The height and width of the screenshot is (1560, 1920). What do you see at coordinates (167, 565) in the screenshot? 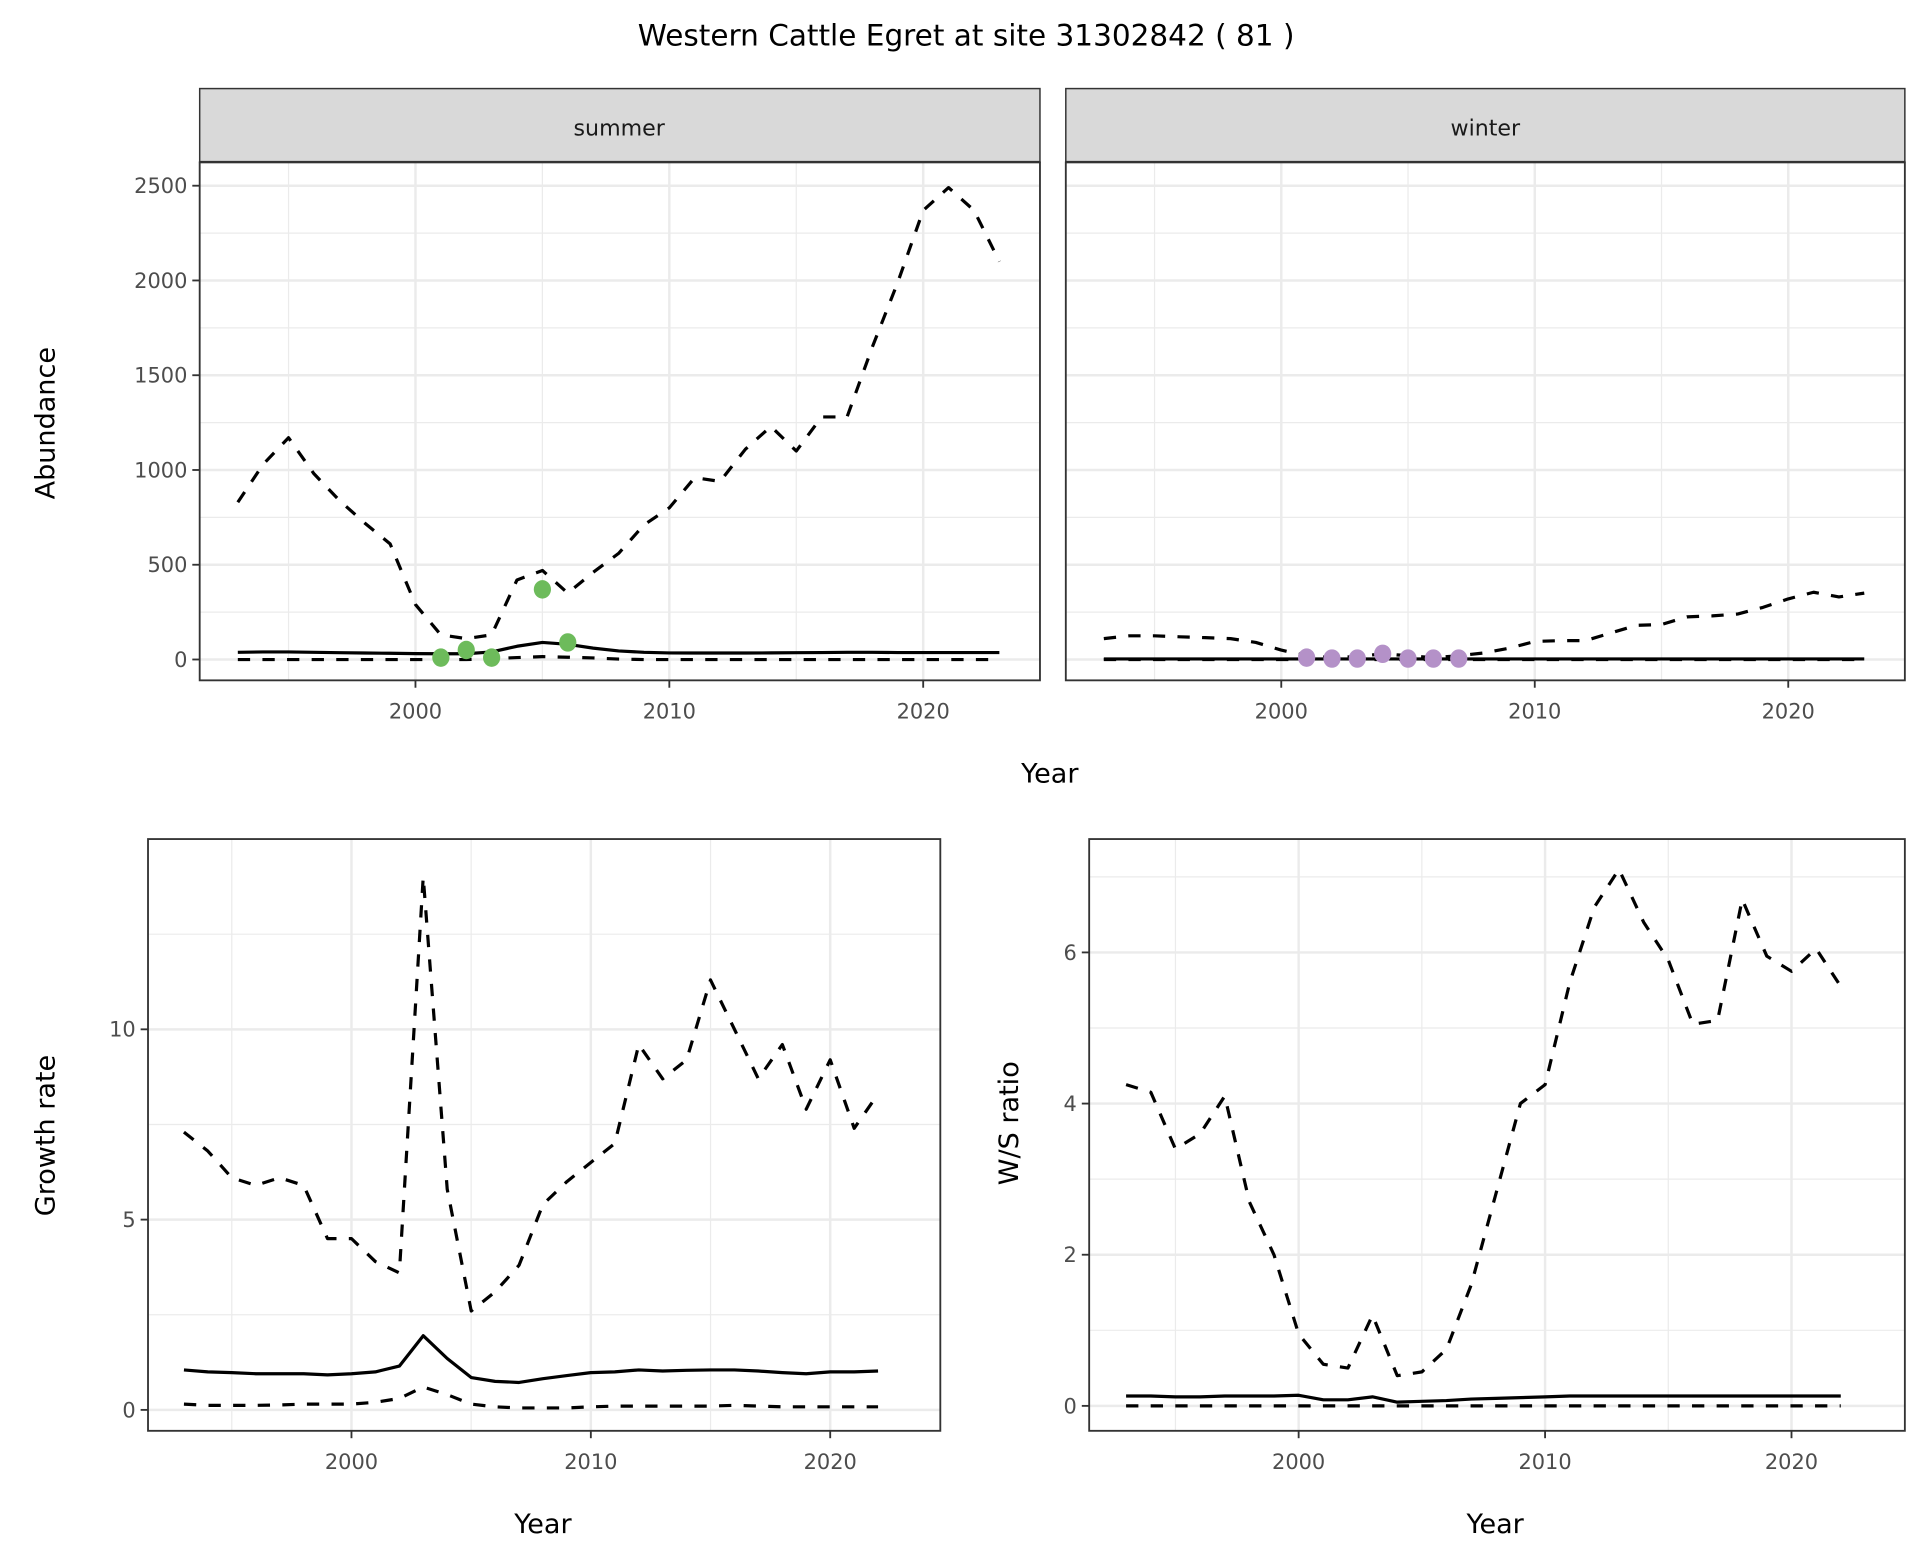
I see `y-tick-label: 500` at bounding box center [167, 565].